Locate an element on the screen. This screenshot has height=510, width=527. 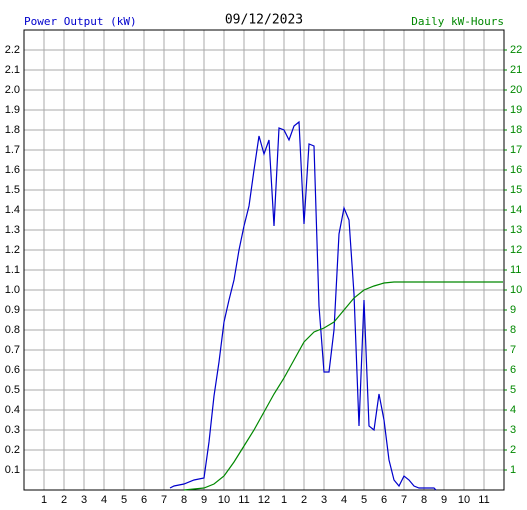
y-tick-label: 0.6 is located at coordinates (12, 370).